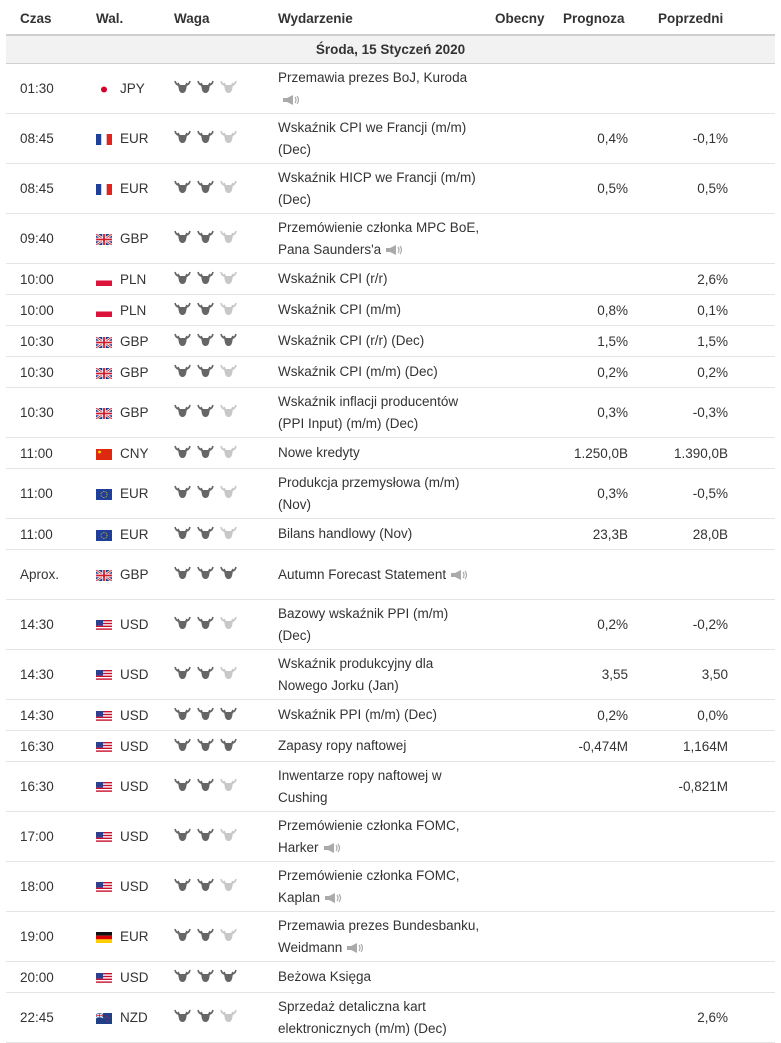 The height and width of the screenshot is (1043, 781). I want to click on event-name-text: Przemawia prezes Bundesbanku, Weidmann, so click(379, 936).